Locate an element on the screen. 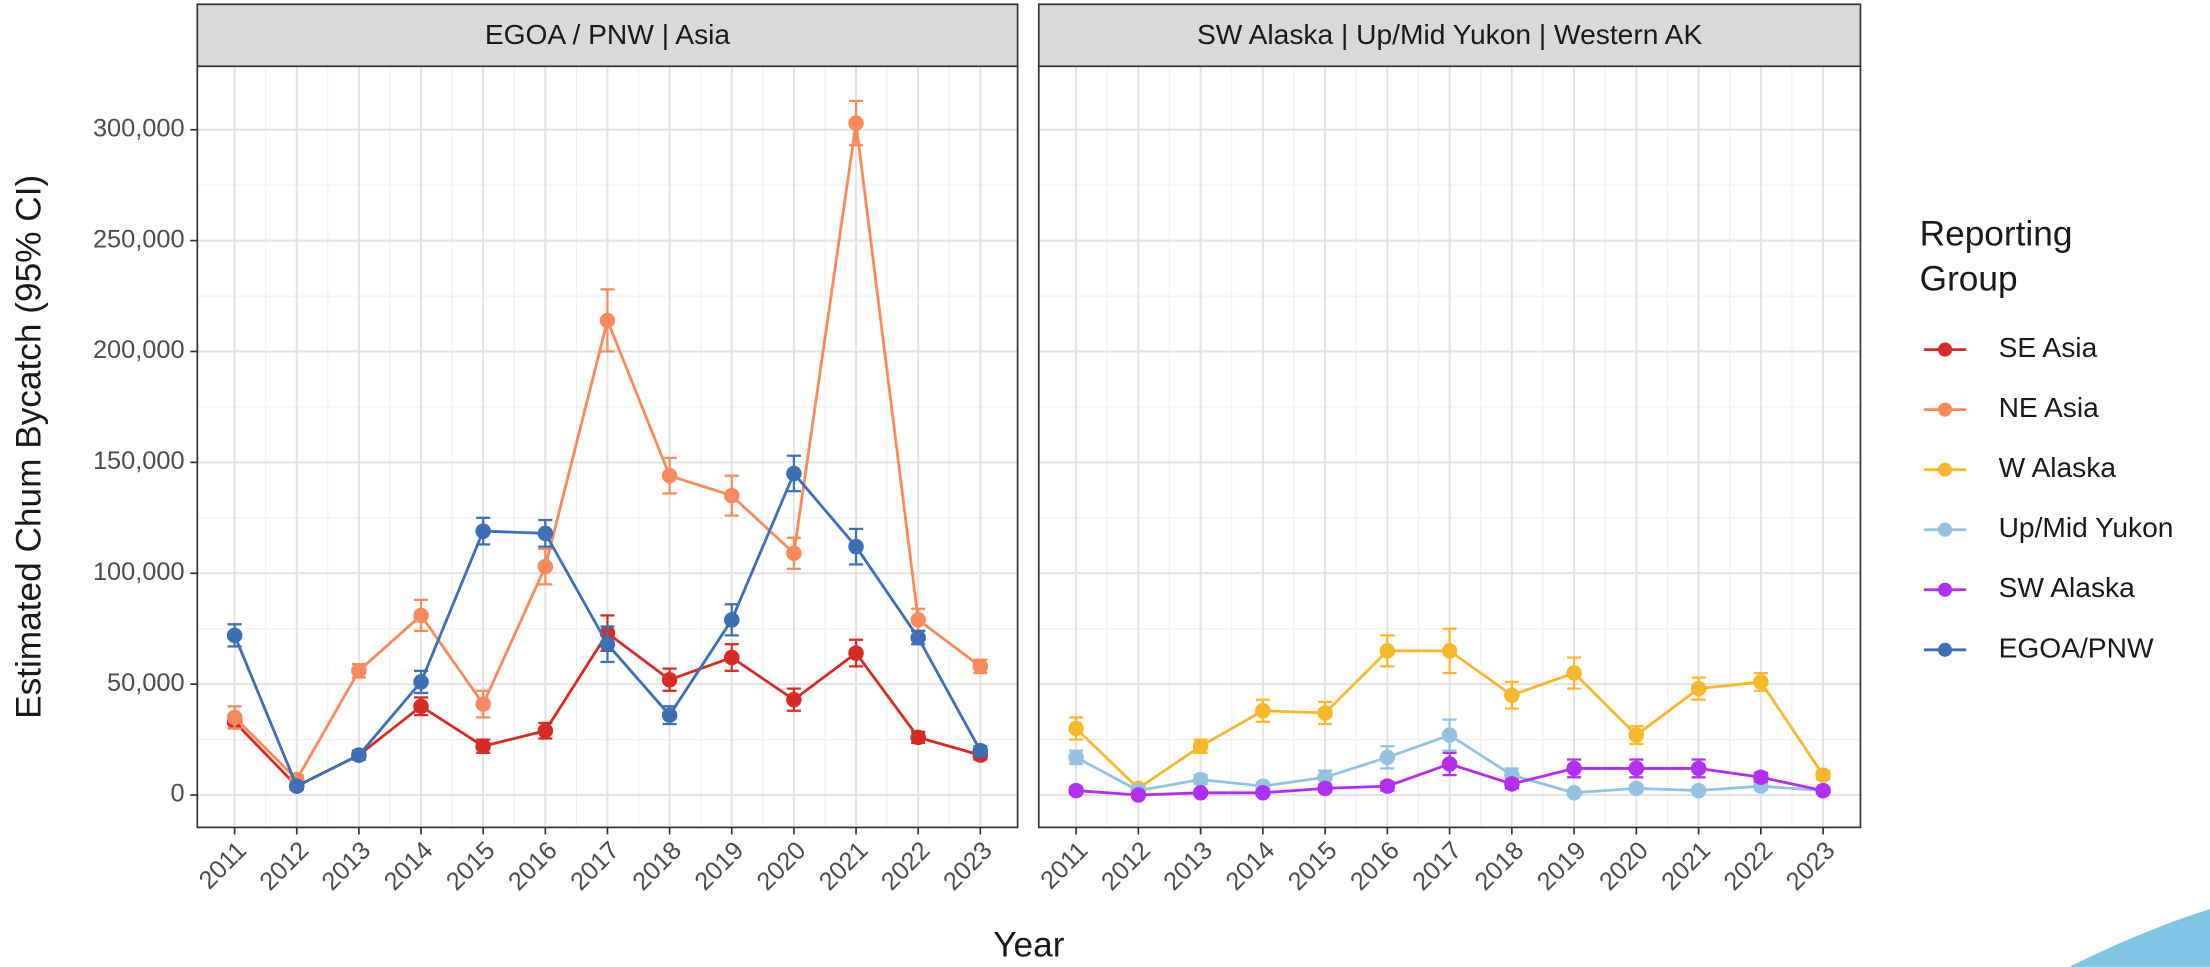 The width and height of the screenshot is (2210, 967). y-tick-label: 100,000 is located at coordinates (139, 572).